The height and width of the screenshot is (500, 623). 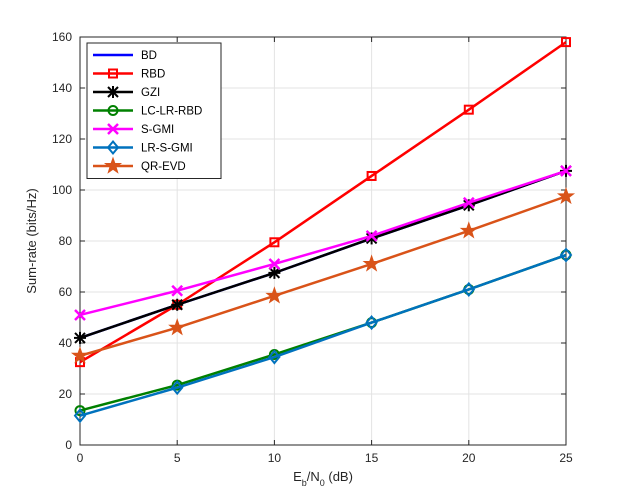 What do you see at coordinates (566, 458) in the screenshot?
I see `x-tick-label: 25` at bounding box center [566, 458].